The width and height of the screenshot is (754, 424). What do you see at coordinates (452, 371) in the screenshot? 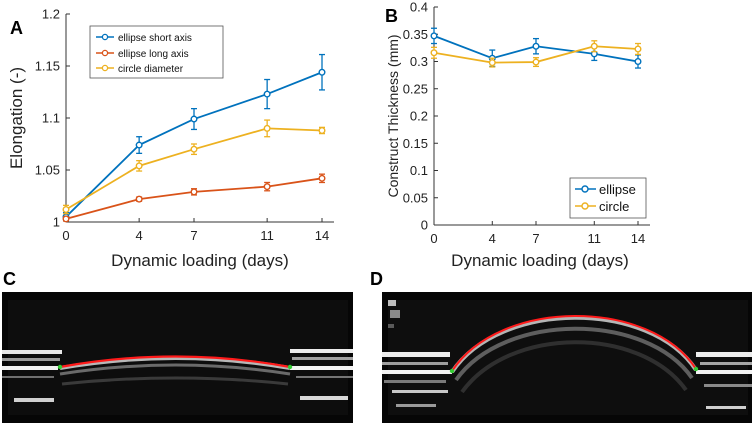
I see `endpoint-marker-left-d` at bounding box center [452, 371].